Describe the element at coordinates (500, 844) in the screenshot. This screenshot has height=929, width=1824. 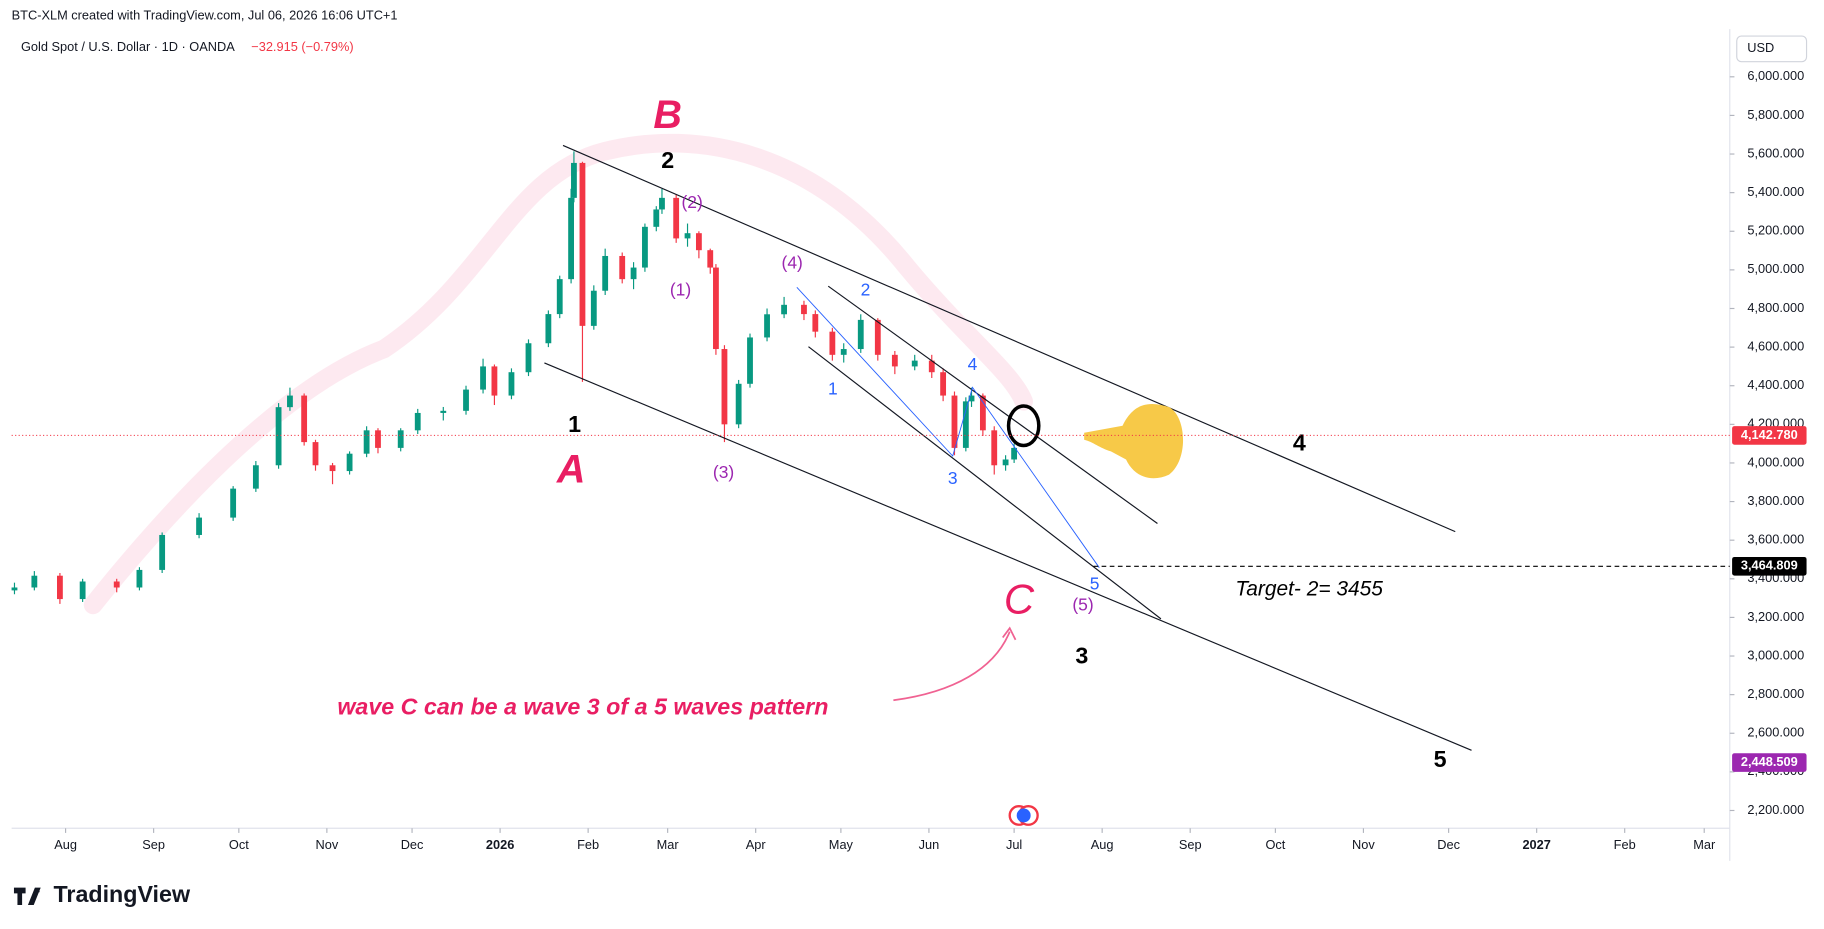
I see `x-tick-label: 2026` at that location.